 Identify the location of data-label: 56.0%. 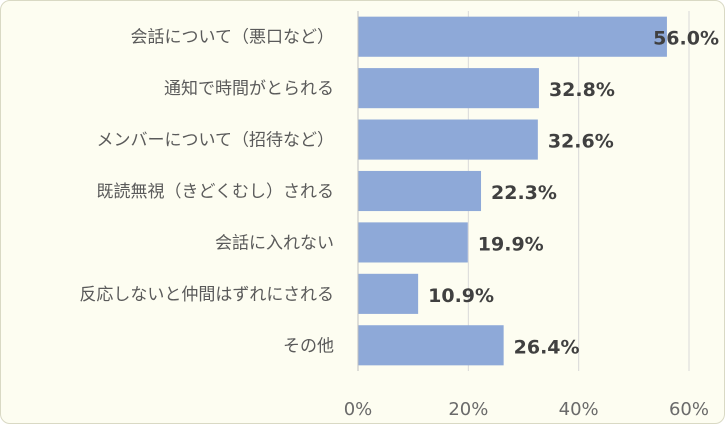
(686, 39).